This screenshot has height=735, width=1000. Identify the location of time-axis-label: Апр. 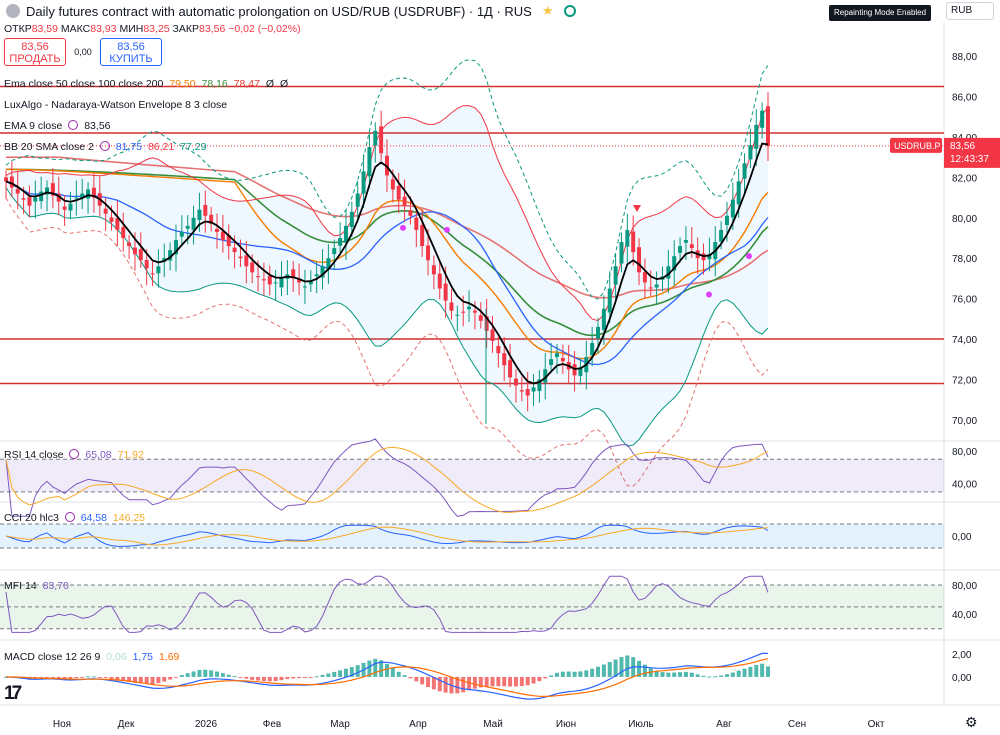
(418, 724).